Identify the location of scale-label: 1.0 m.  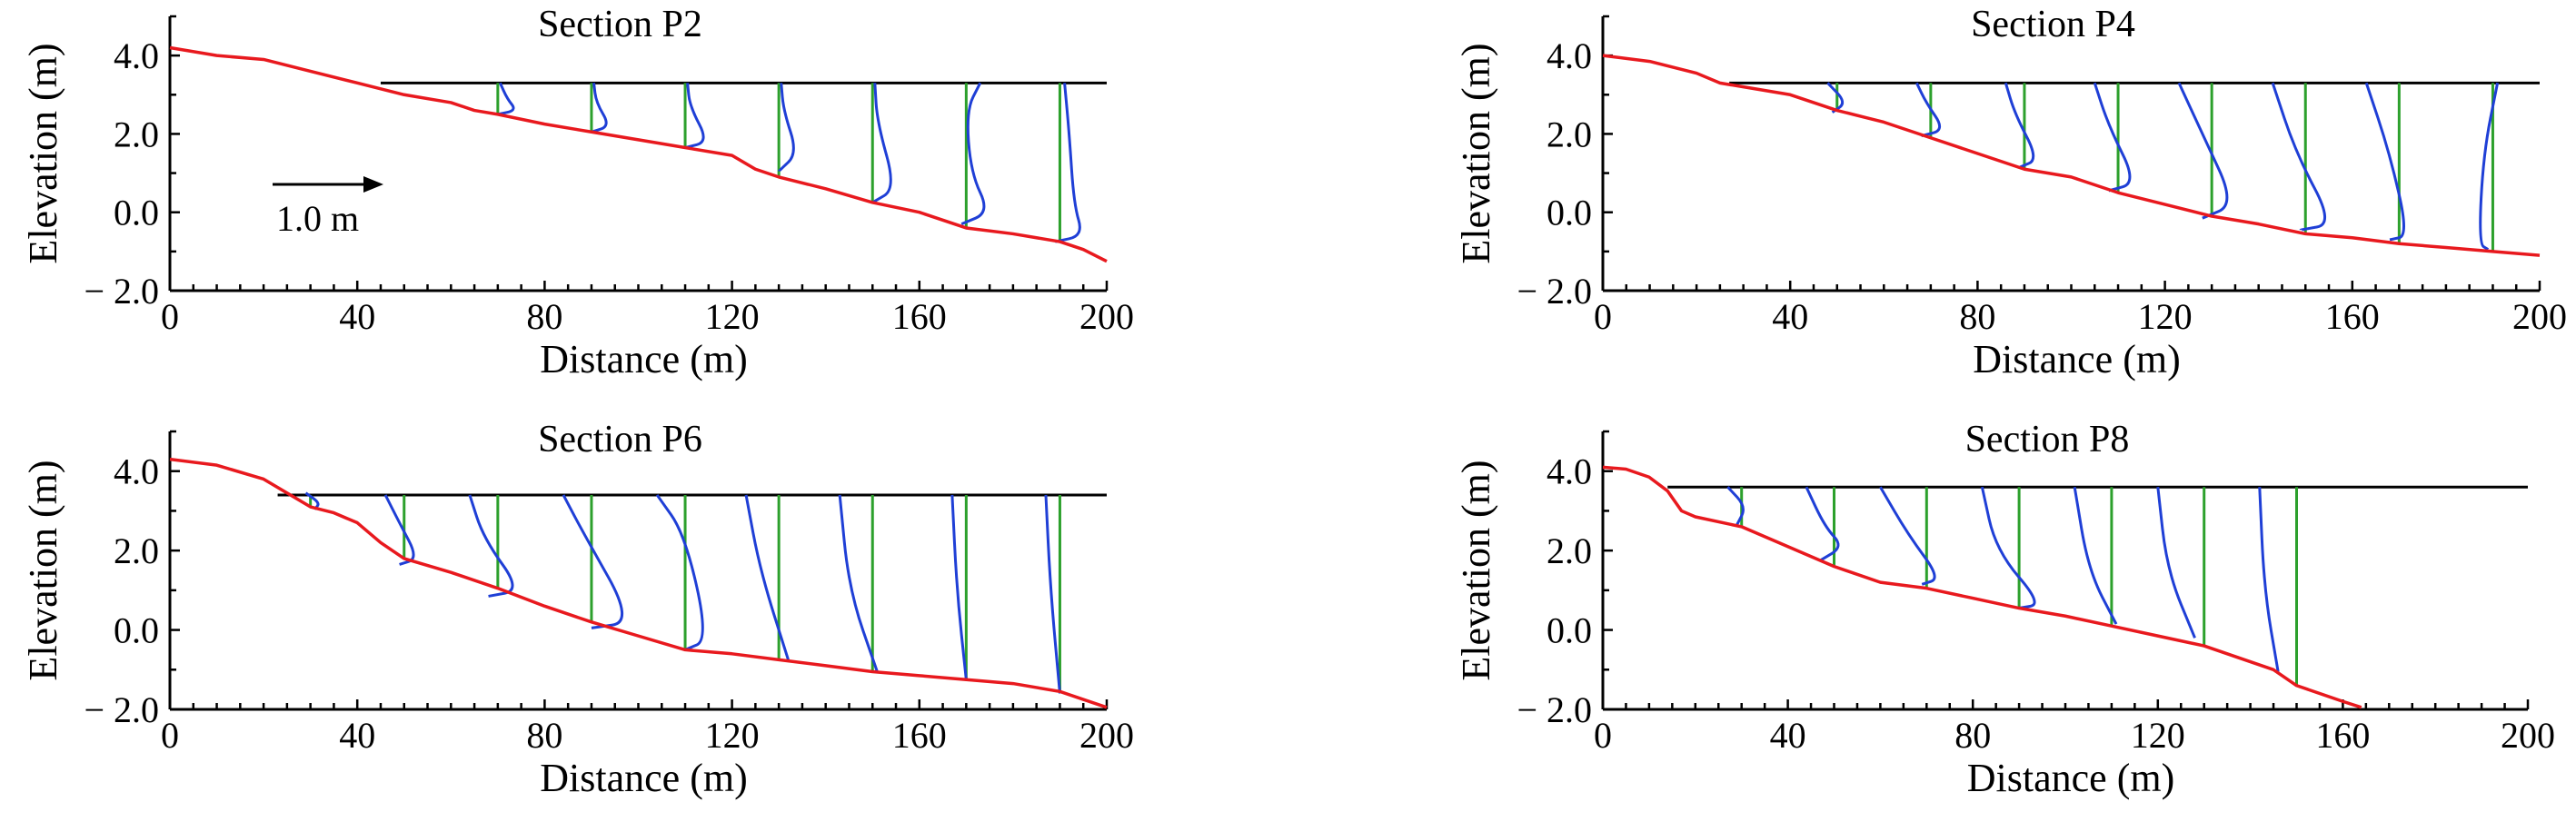
(318, 218).